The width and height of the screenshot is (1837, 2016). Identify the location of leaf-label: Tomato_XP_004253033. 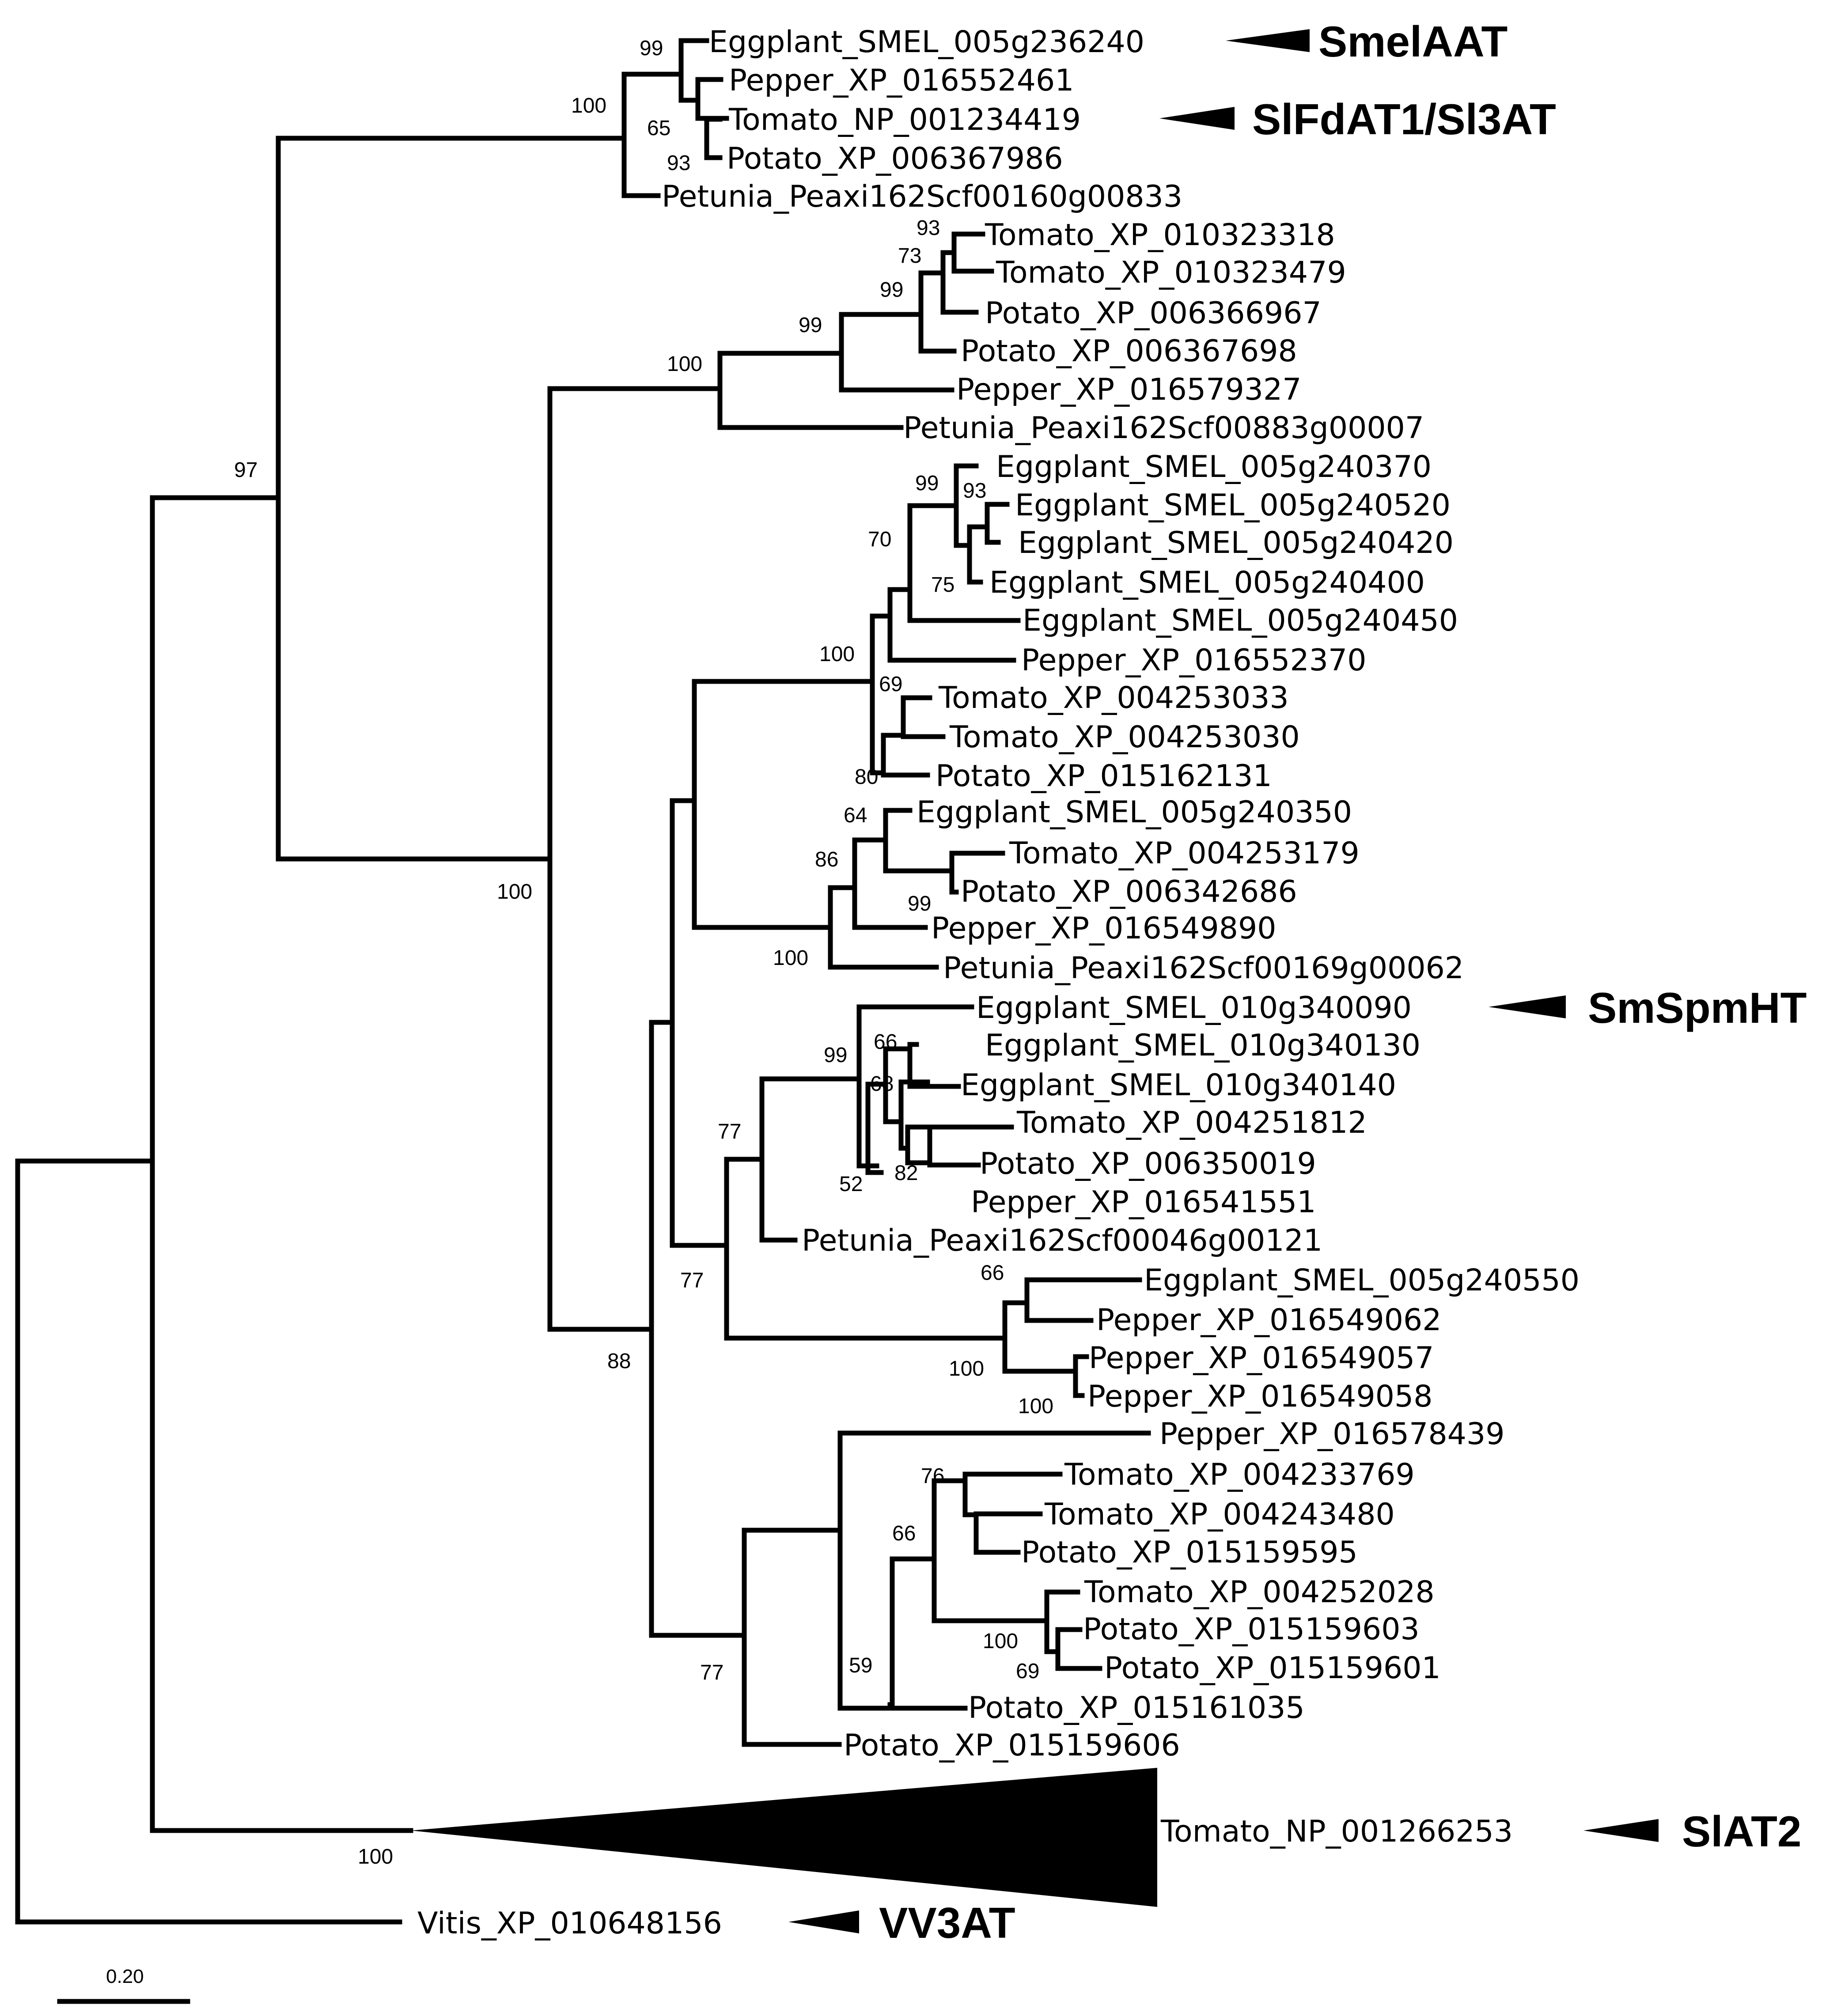
(1113, 698).